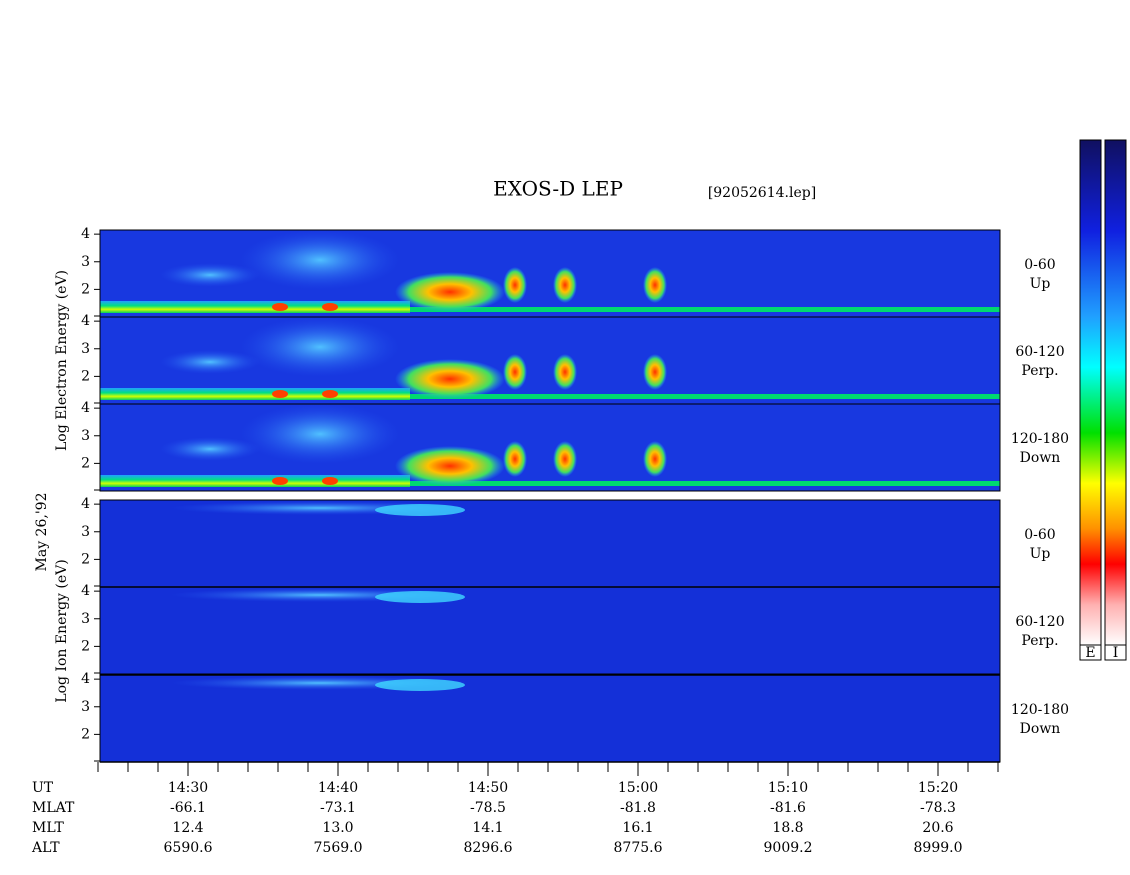  Describe the element at coordinates (487, 828) in the screenshot. I see `time-value: 14.1` at that location.